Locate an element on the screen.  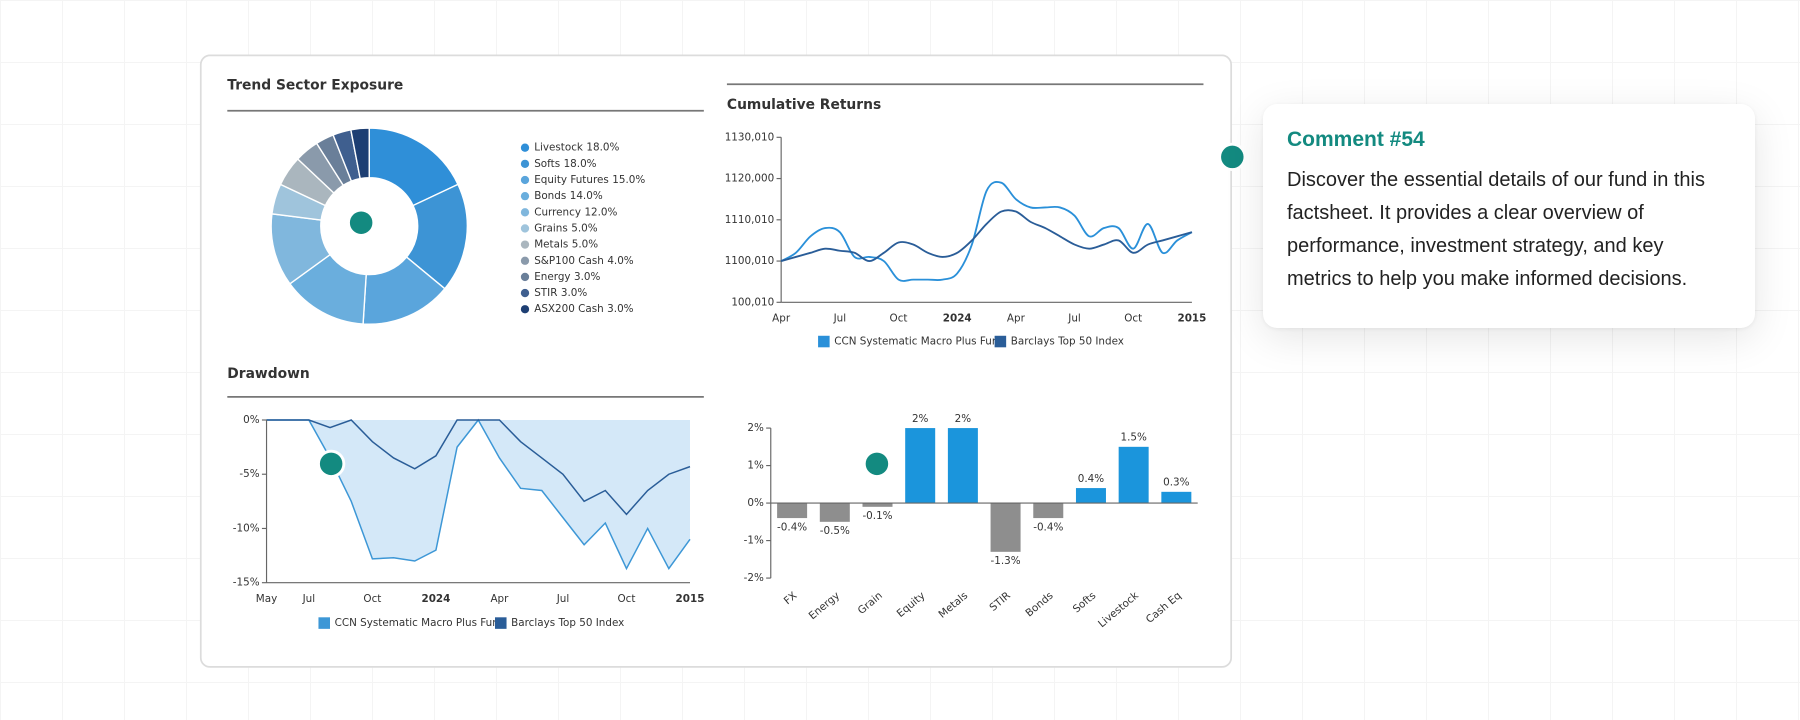
y-tick-label: -1% is located at coordinates (754, 541).